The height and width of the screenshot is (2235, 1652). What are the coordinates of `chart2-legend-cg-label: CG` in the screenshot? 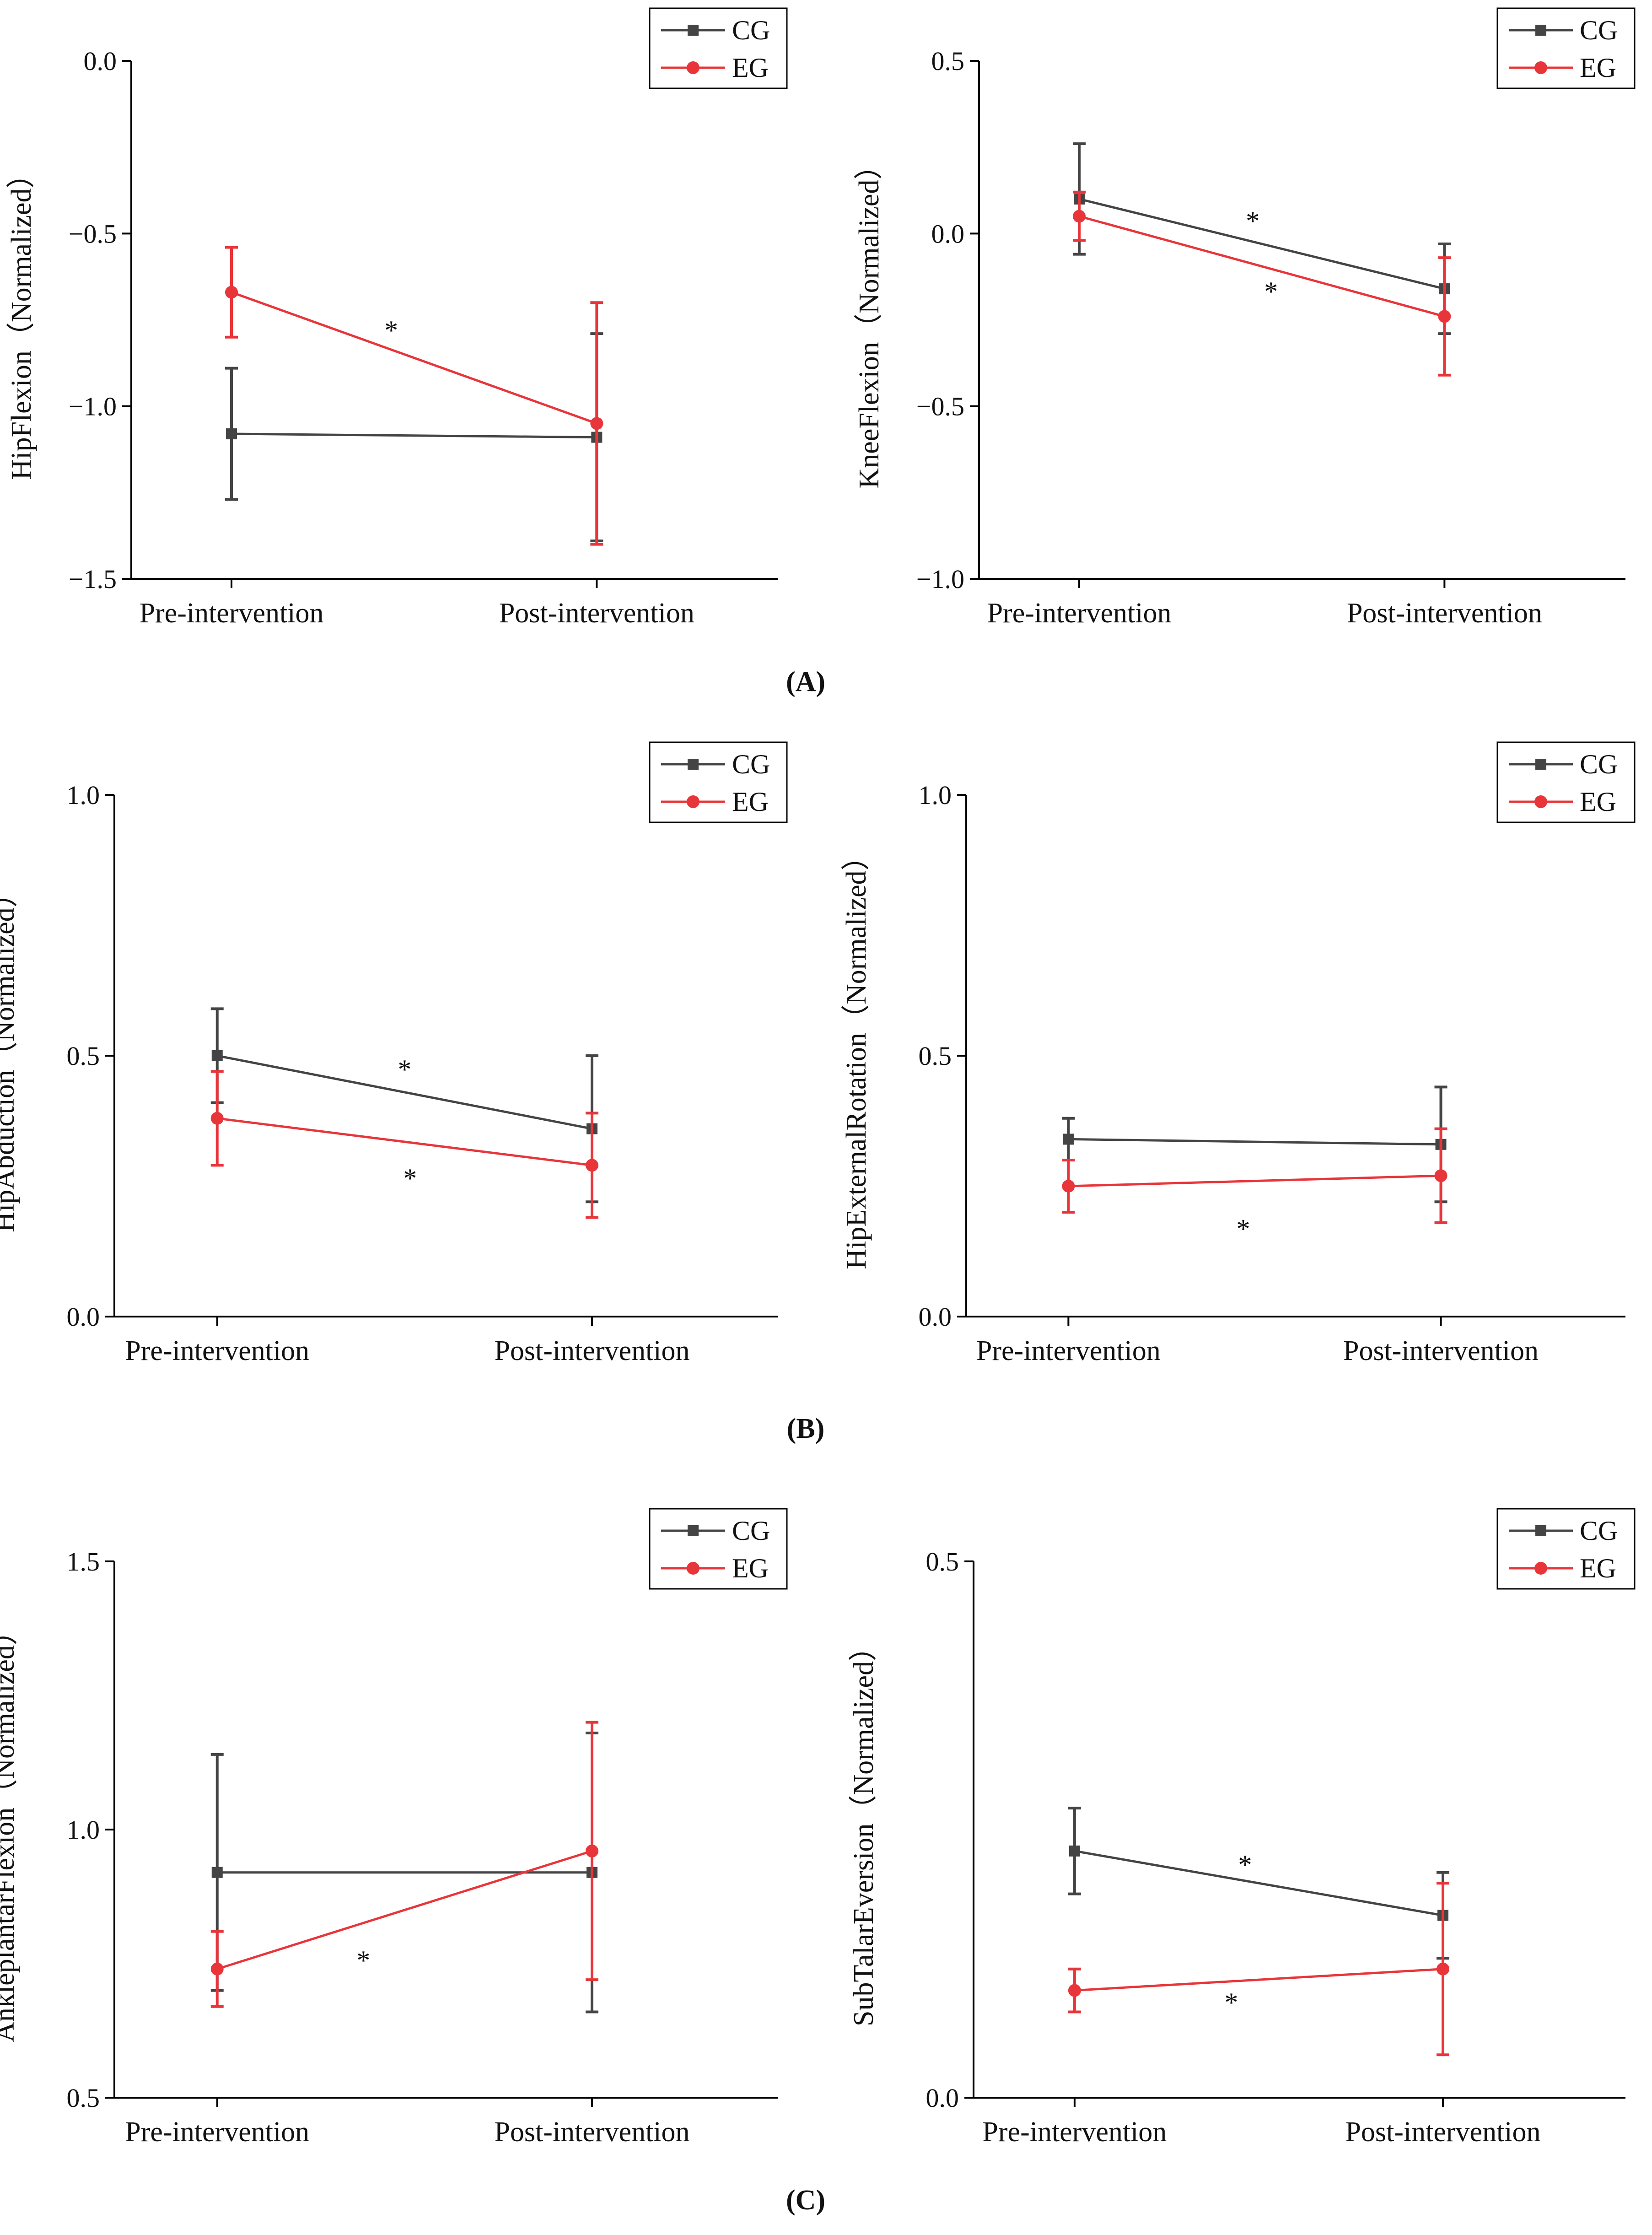 It's located at (1599, 30).